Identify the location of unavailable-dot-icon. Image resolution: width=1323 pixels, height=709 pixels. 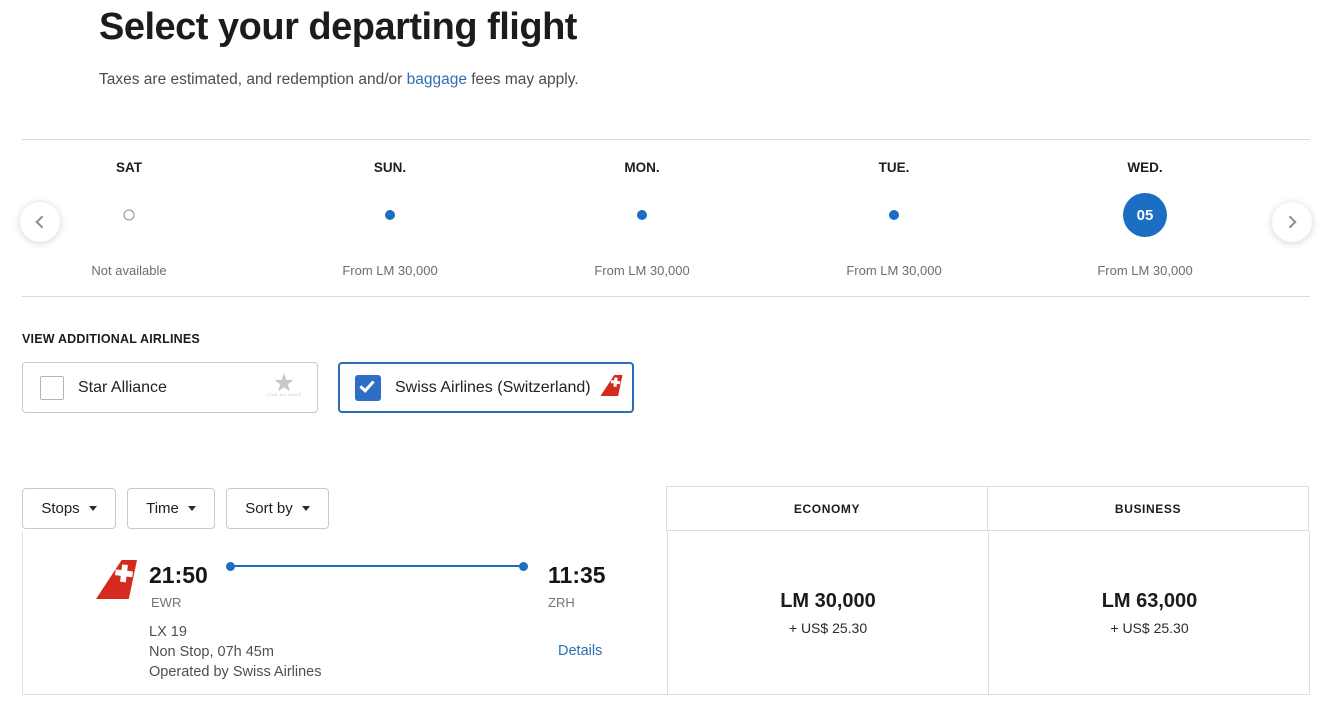
(129, 215).